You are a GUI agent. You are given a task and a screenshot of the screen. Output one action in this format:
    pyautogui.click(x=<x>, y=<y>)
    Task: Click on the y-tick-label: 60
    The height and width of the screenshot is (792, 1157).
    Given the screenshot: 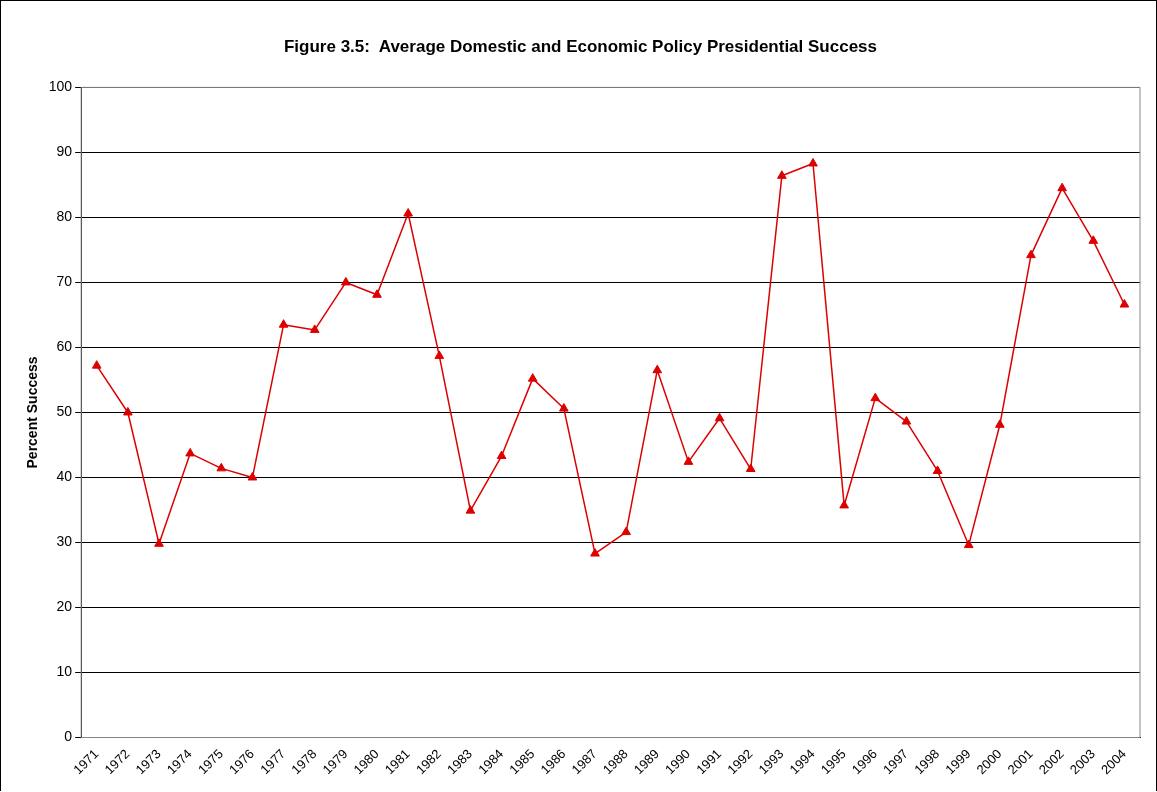 What is the action you would take?
    pyautogui.click(x=64, y=346)
    